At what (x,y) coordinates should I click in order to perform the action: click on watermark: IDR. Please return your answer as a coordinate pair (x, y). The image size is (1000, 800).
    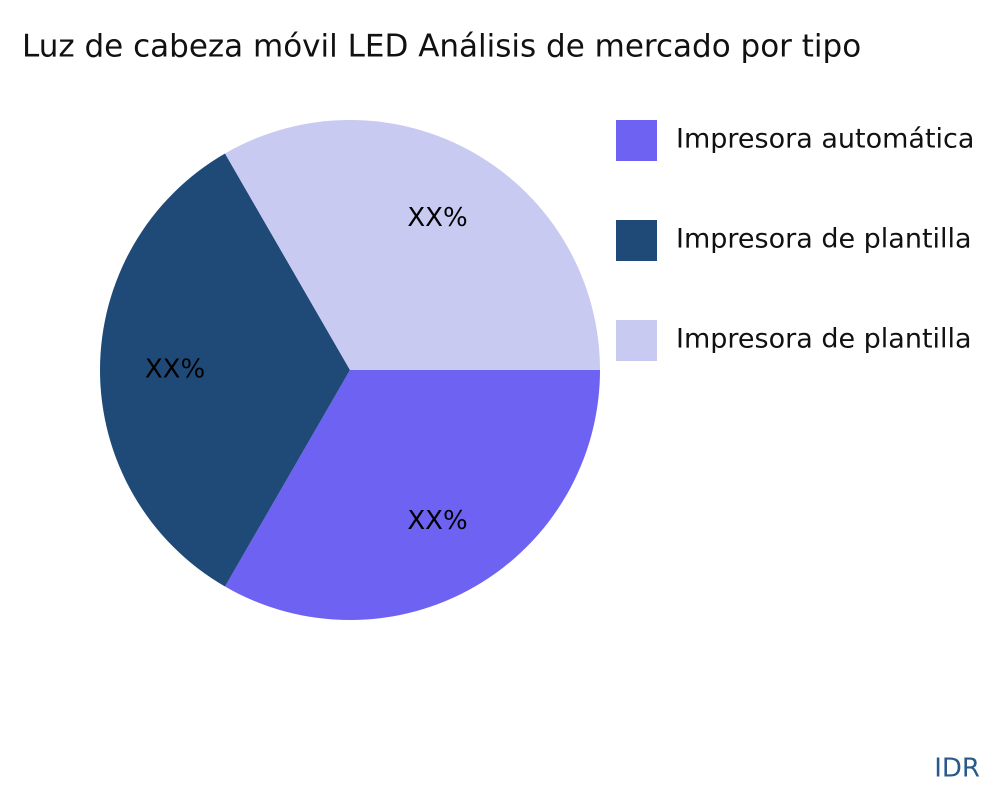
    Looking at the image, I should click on (957, 769).